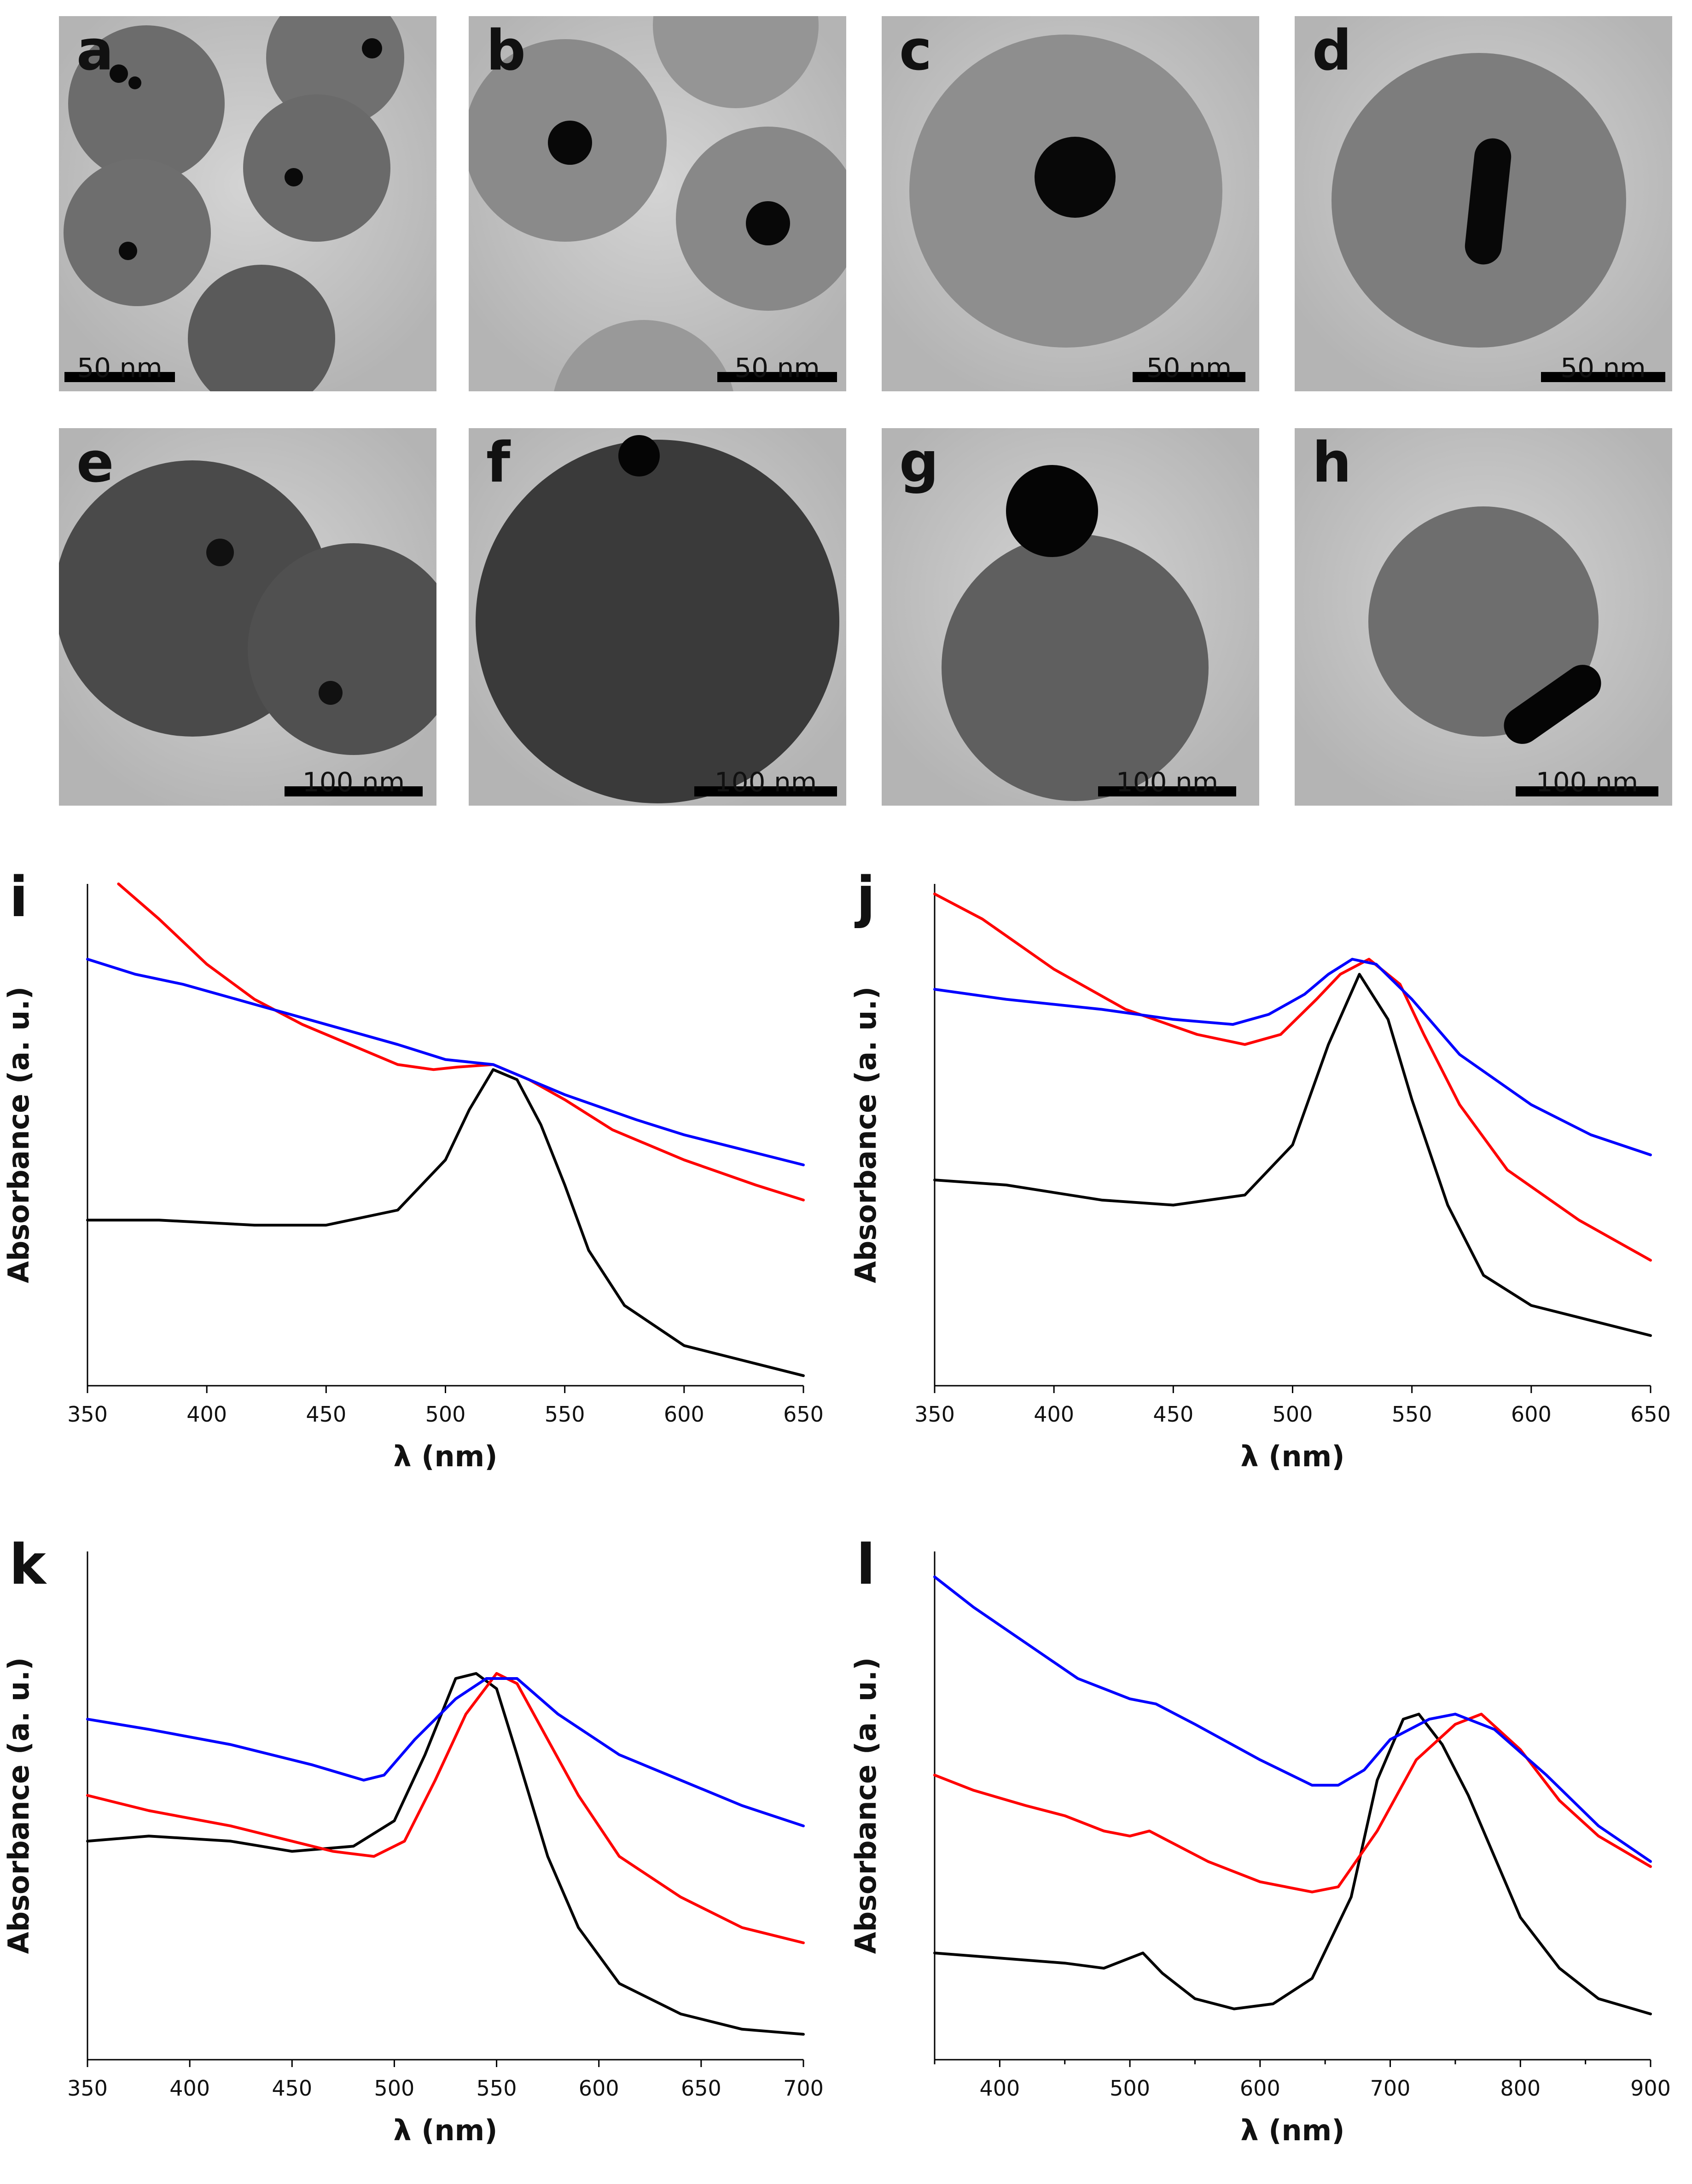  What do you see at coordinates (95, 51) in the screenshot?
I see `panel-letter: a` at bounding box center [95, 51].